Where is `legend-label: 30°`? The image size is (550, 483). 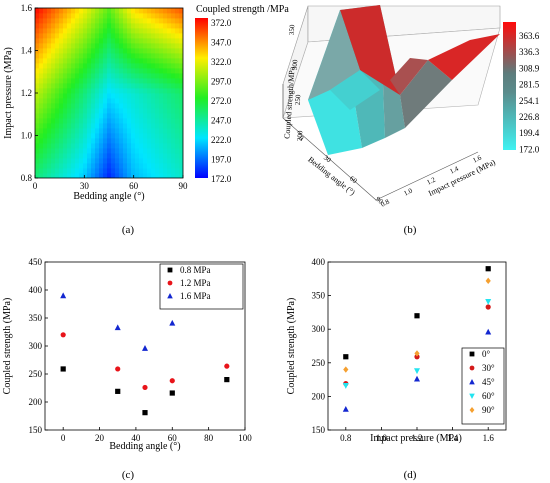
legend-label: 30° is located at coordinates (488, 368).